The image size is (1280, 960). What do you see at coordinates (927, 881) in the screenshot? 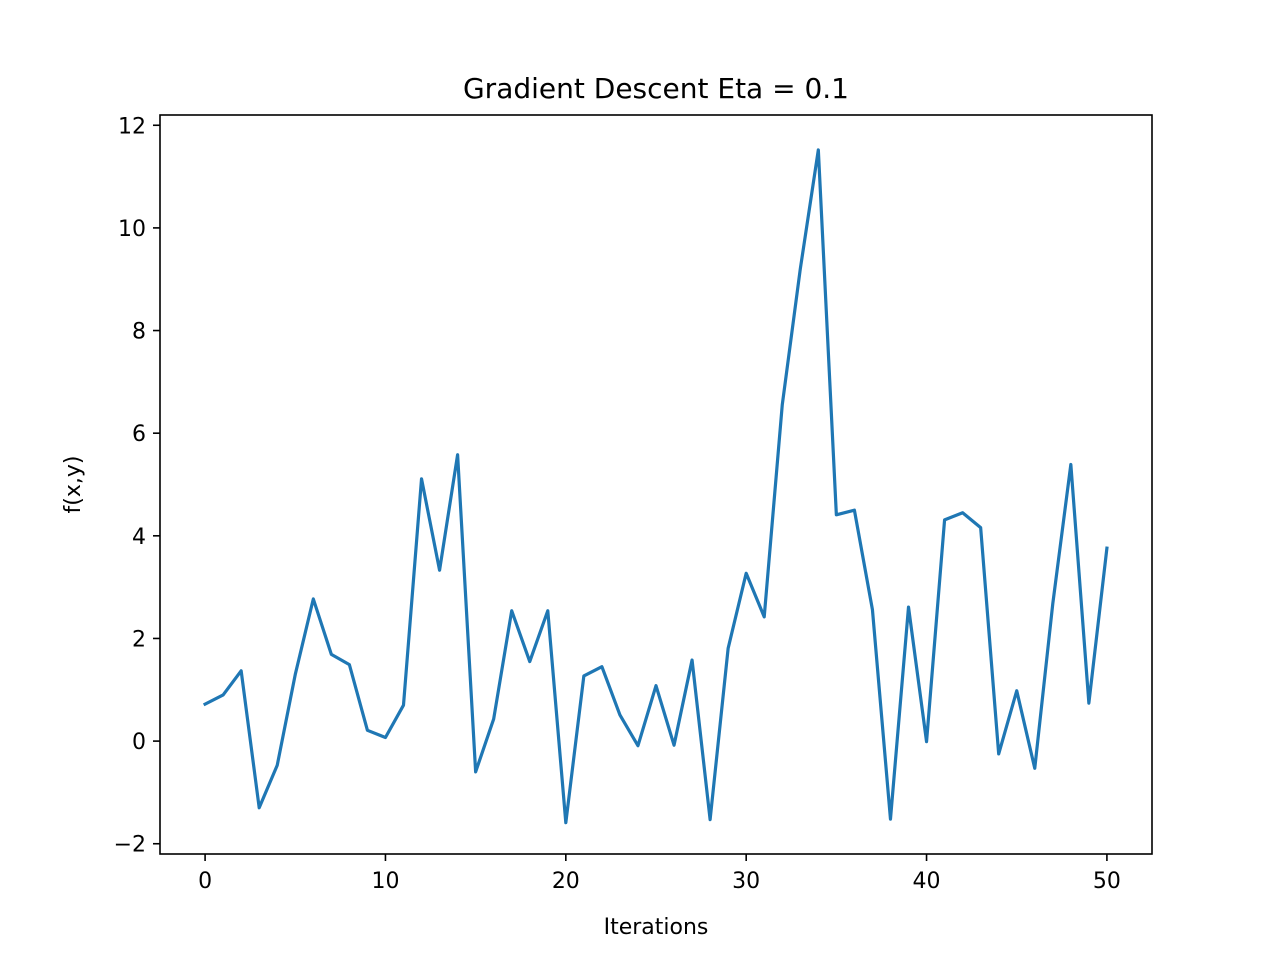
I see `x-tick-label: 40` at bounding box center [927, 881].